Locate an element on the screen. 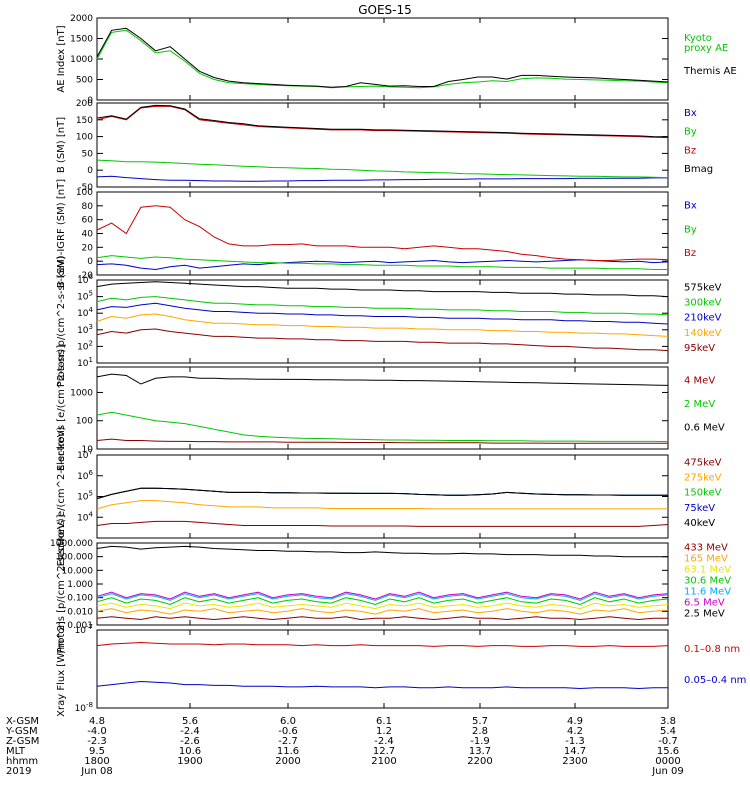 The width and height of the screenshot is (750, 800). bottom-cell: -1.3 is located at coordinates (575, 741).